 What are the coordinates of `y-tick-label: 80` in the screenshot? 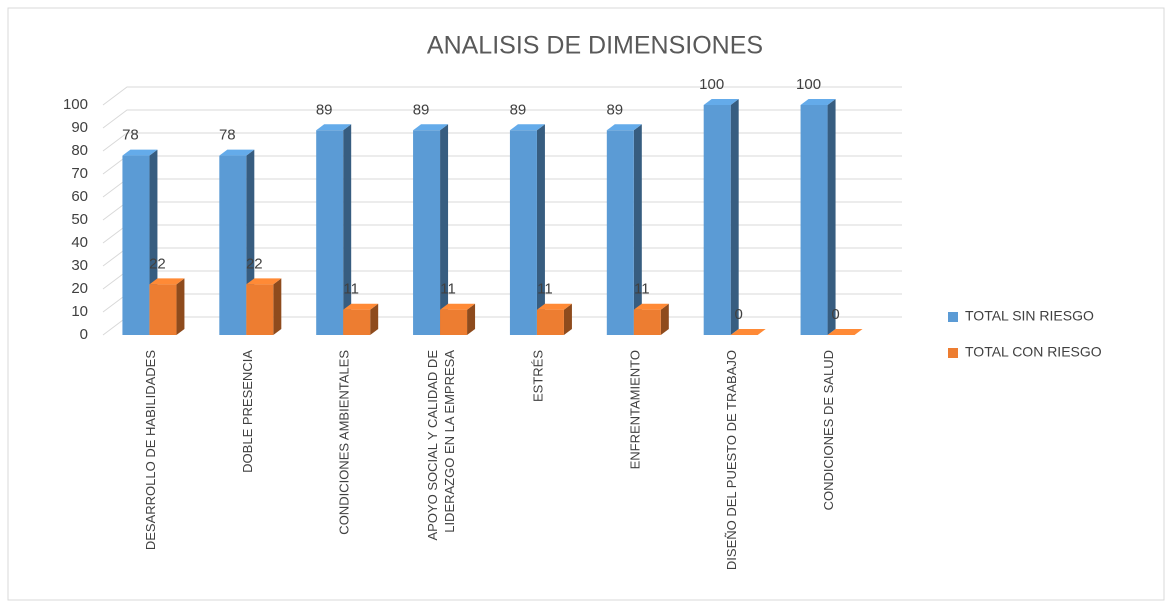 It's located at (79, 150).